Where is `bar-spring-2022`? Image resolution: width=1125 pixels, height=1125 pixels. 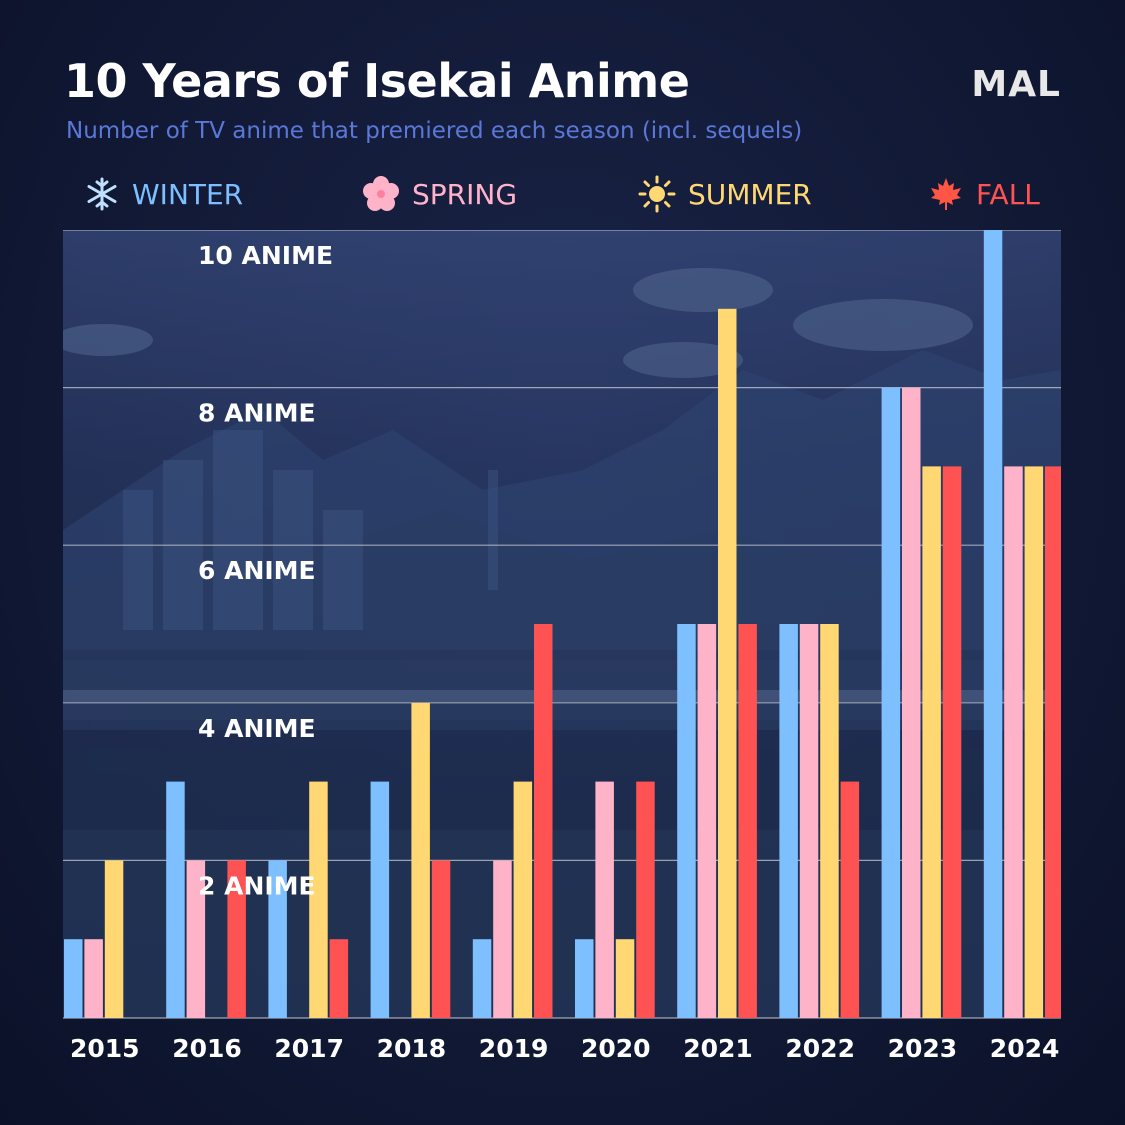 bar-spring-2022 is located at coordinates (809, 821).